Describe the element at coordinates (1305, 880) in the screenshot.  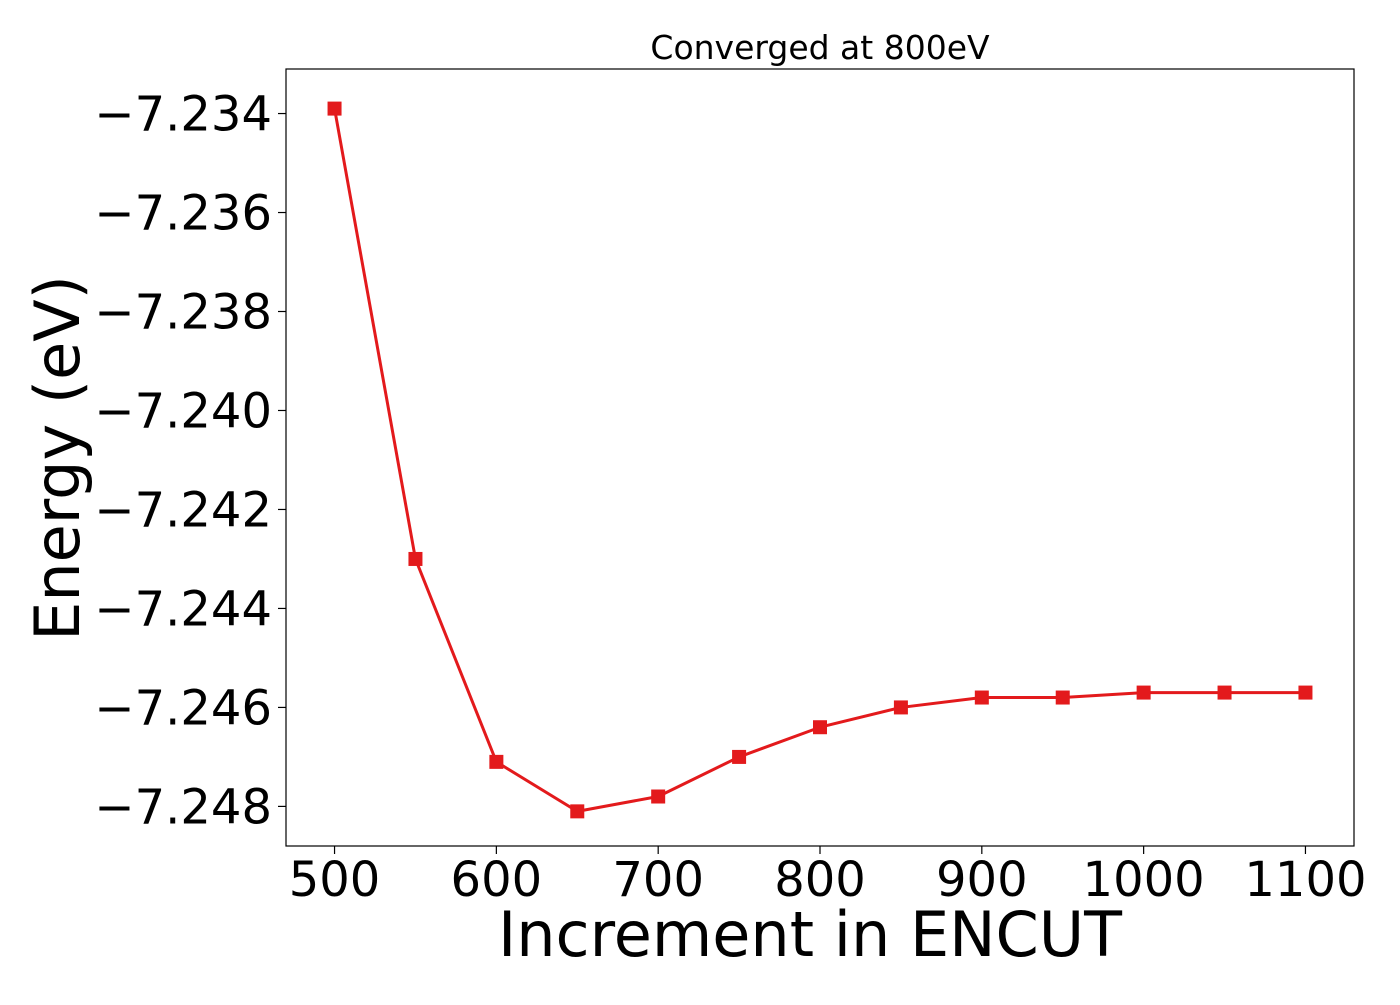
I see `x-tick-label: 1100` at that location.